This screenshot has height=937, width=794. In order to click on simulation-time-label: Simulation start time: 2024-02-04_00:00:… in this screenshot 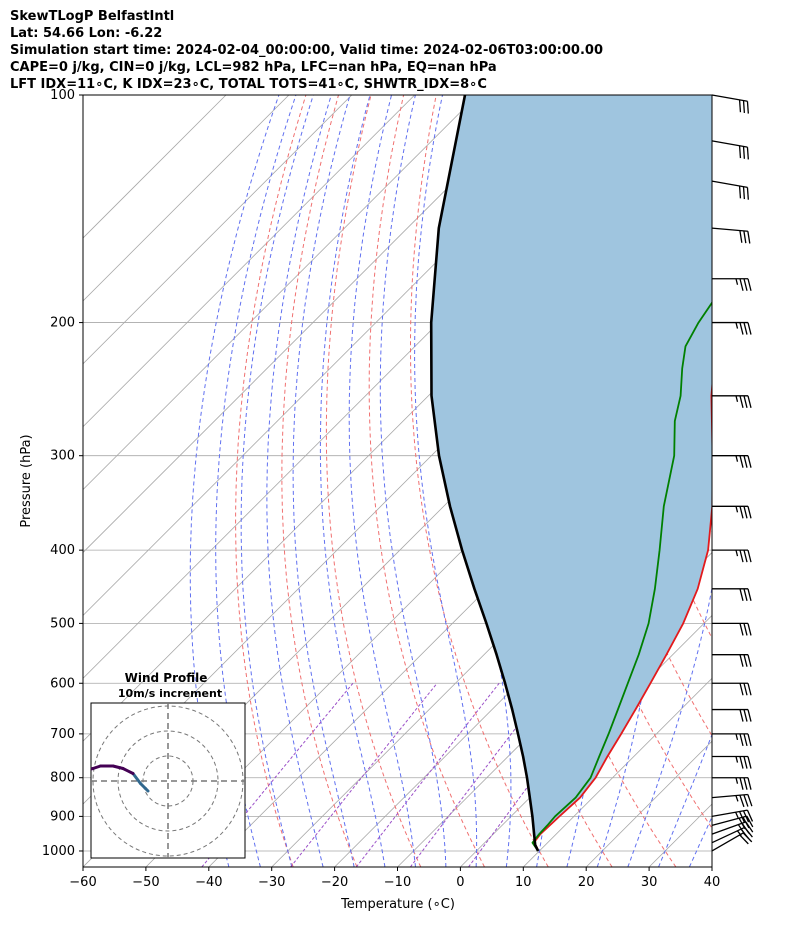, I will do `click(306, 50)`.